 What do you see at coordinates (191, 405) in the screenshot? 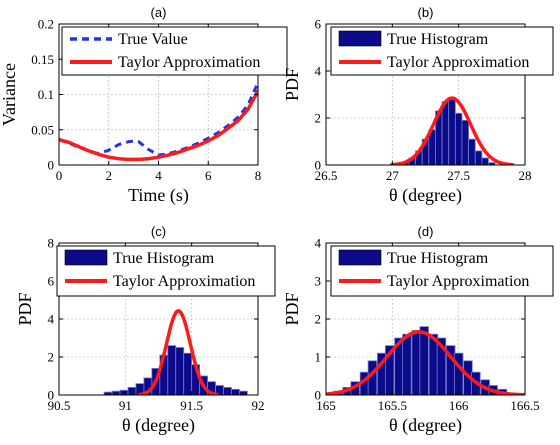
I see `x-tick-label: 91.5` at bounding box center [191, 405].